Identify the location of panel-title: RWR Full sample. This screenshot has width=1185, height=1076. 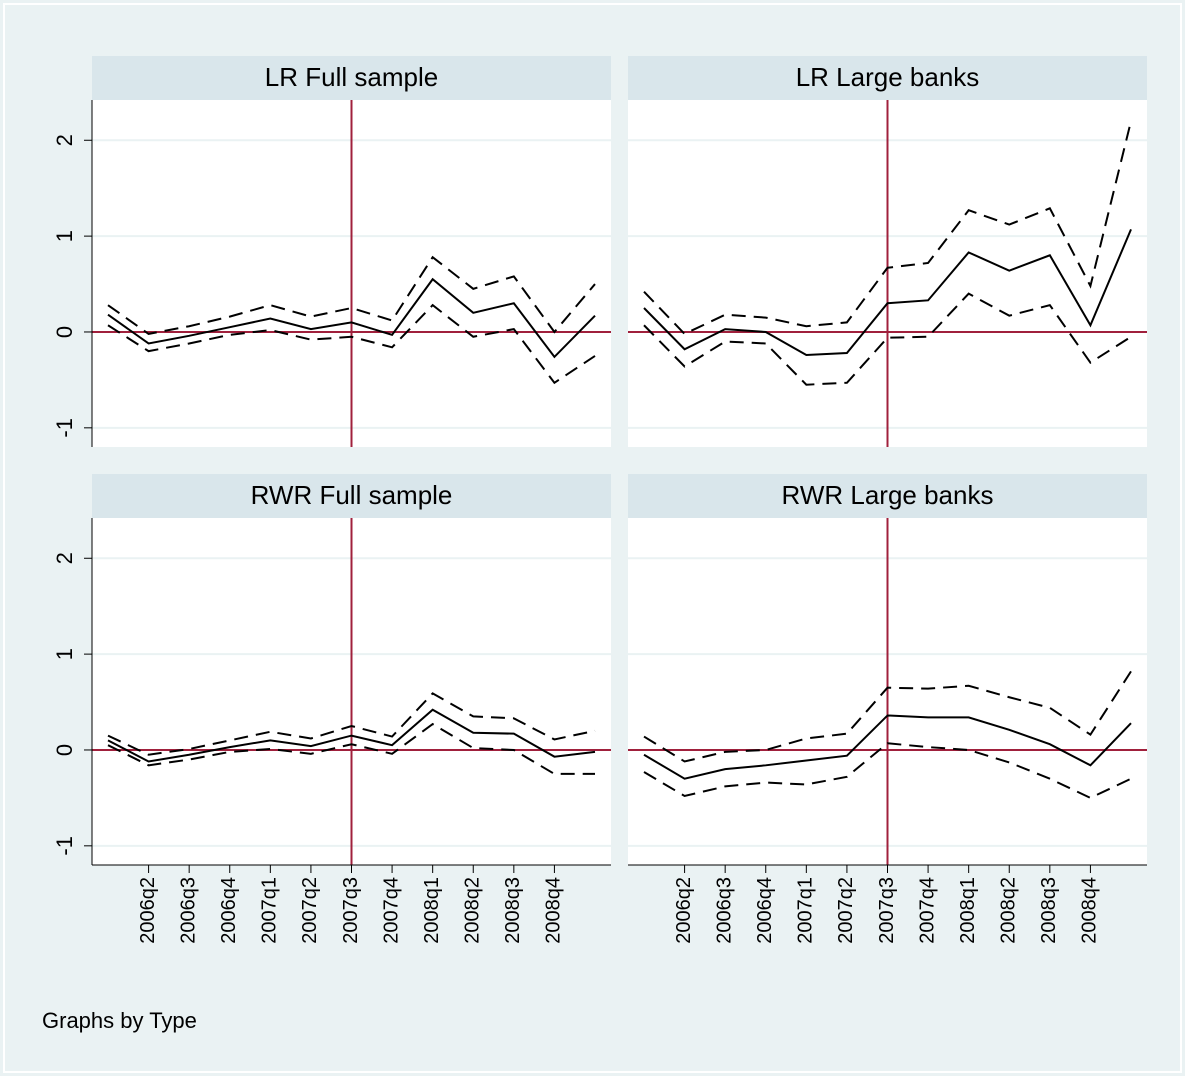
(352, 495).